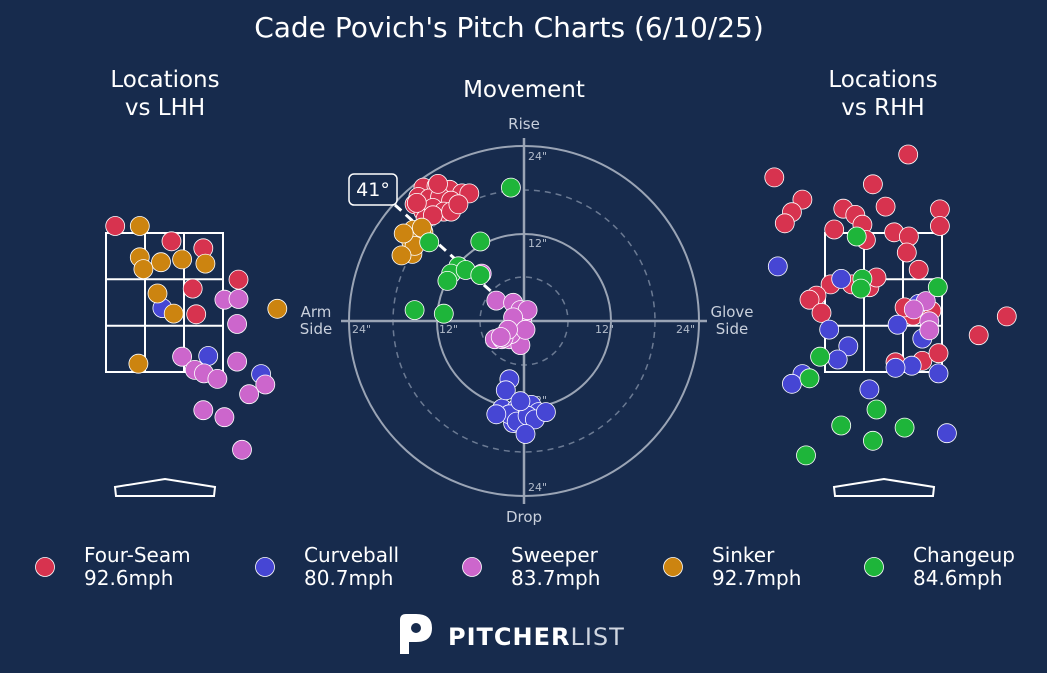 This screenshot has height=673, width=1047. I want to click on rhh-title-line-1: Locations, so click(882, 80).